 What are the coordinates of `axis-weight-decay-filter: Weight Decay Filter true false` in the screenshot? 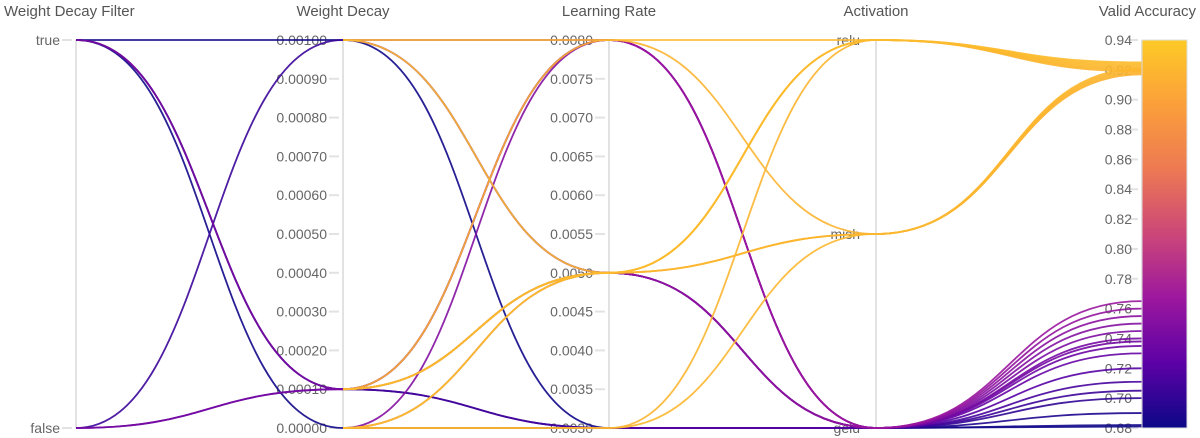 It's located at (69, 219).